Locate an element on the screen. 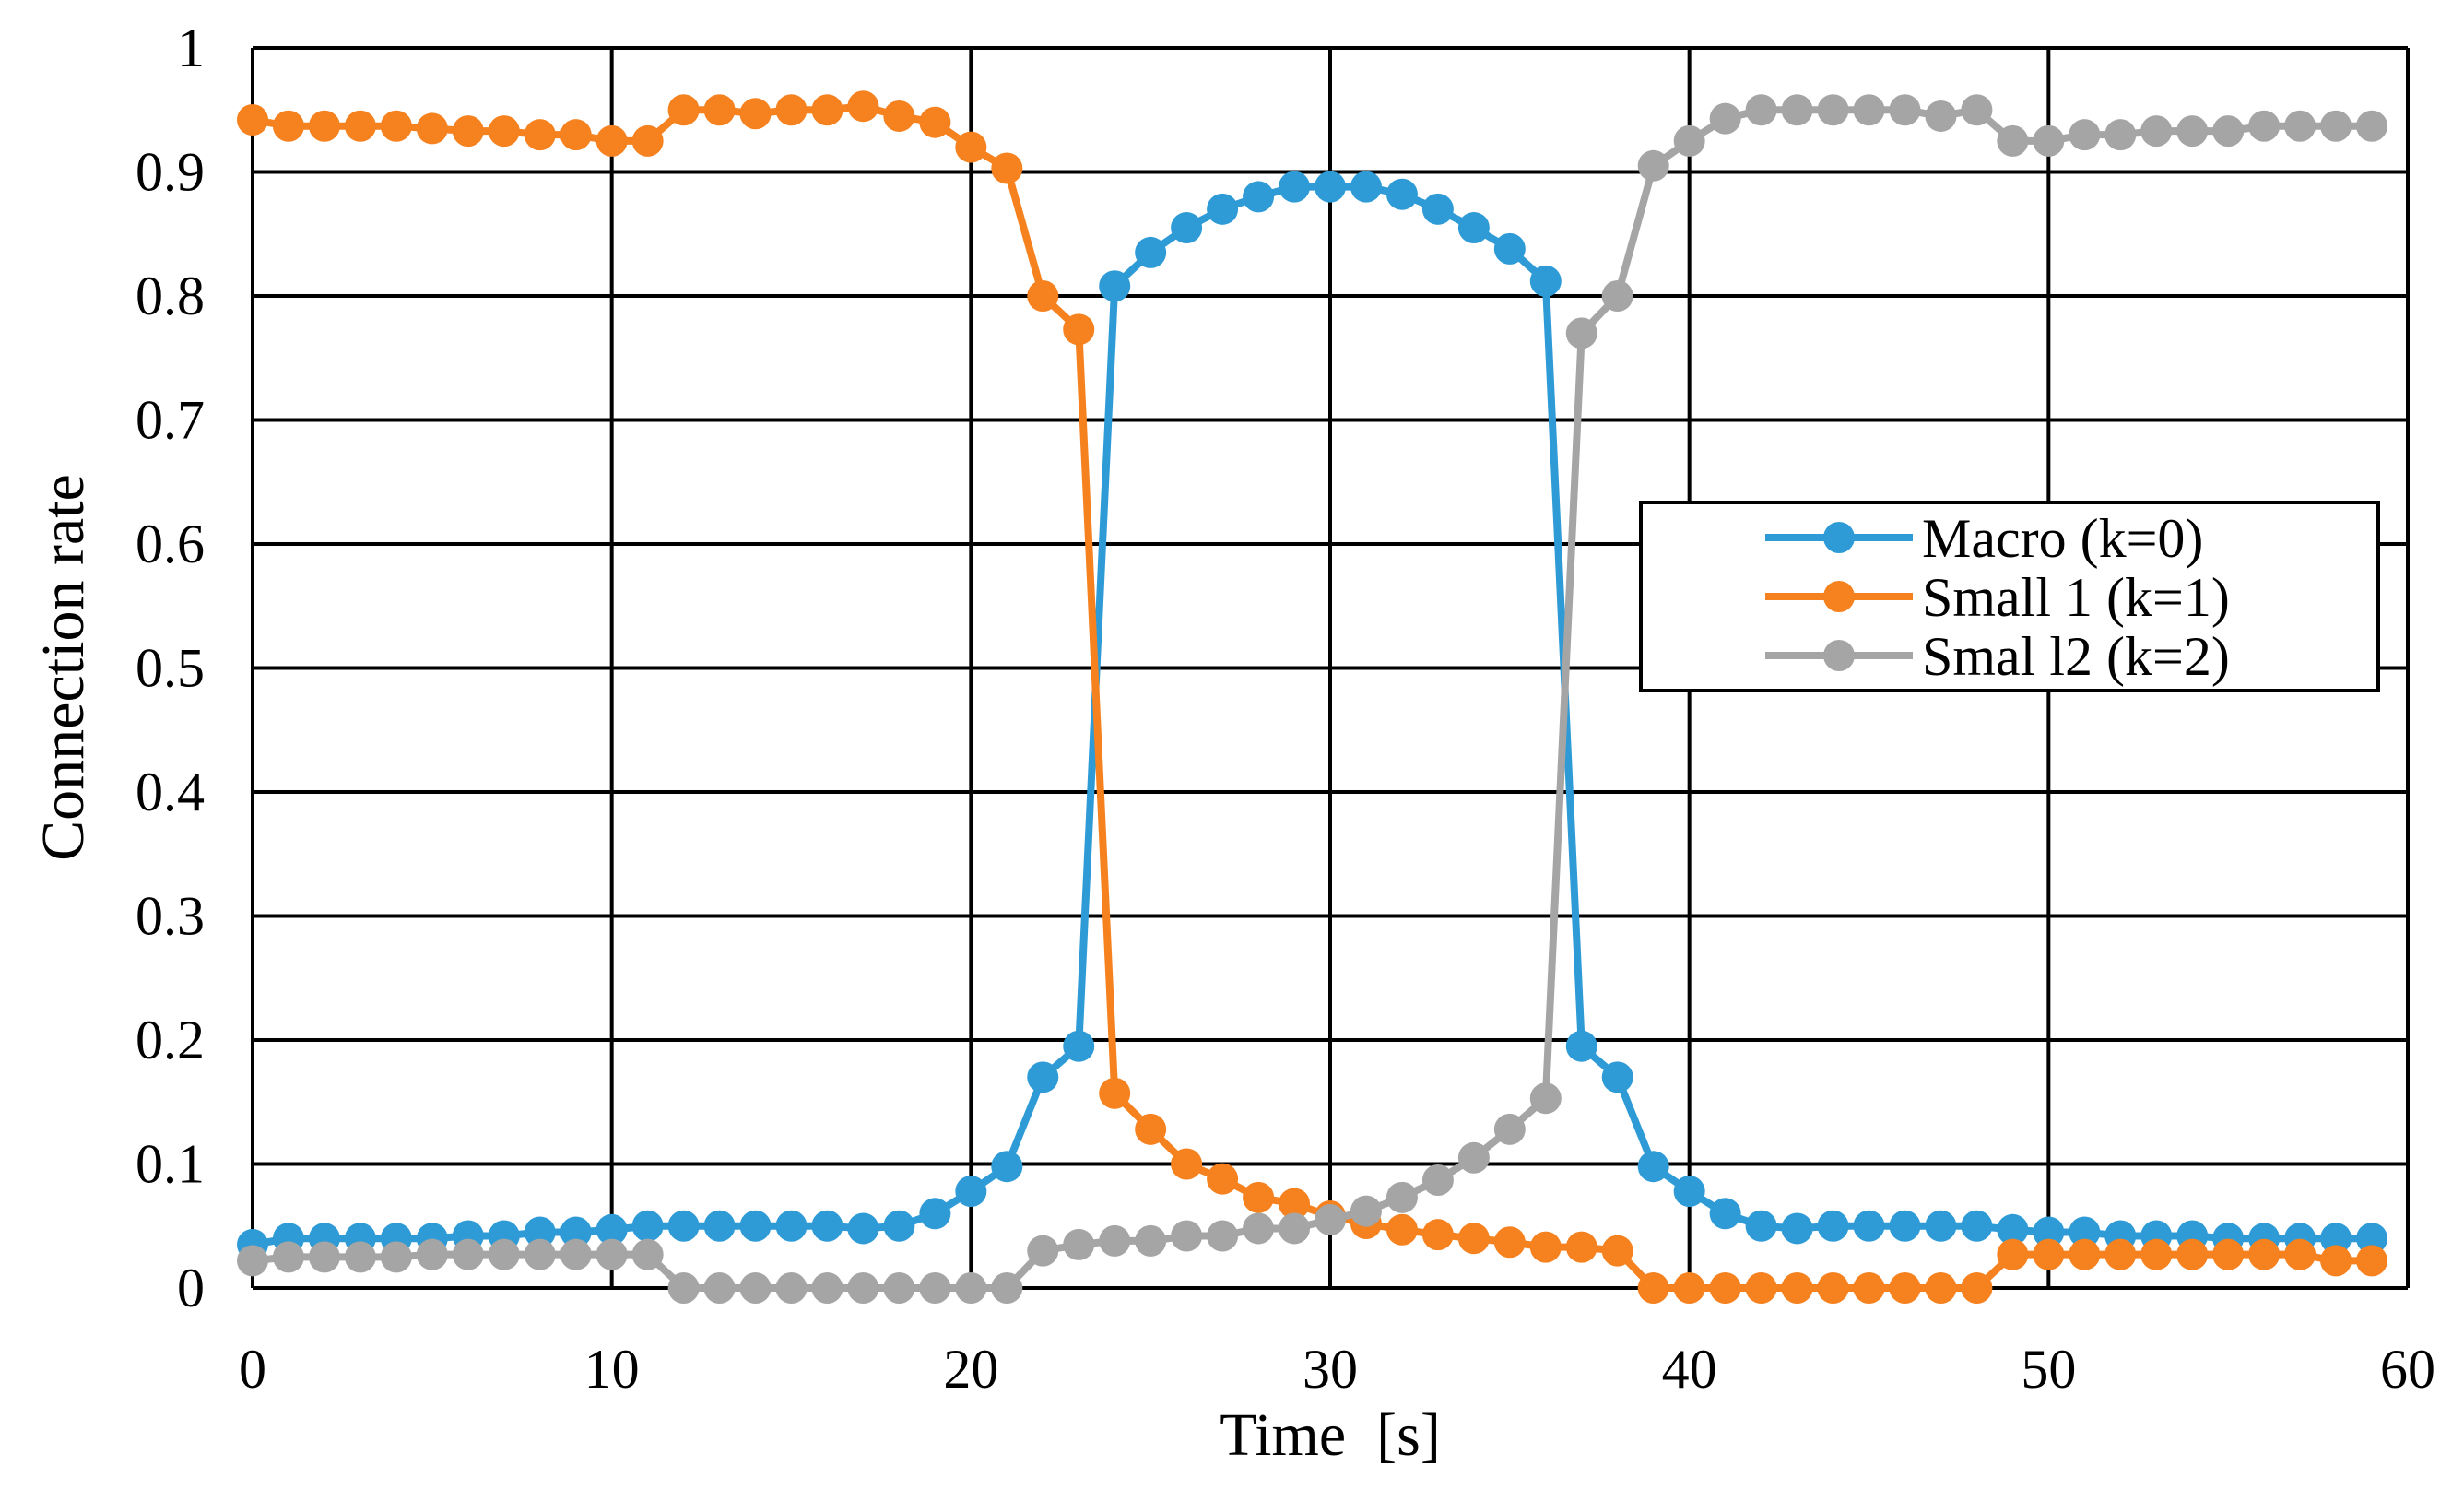  x-tick-label: 30 is located at coordinates (1330, 1369).